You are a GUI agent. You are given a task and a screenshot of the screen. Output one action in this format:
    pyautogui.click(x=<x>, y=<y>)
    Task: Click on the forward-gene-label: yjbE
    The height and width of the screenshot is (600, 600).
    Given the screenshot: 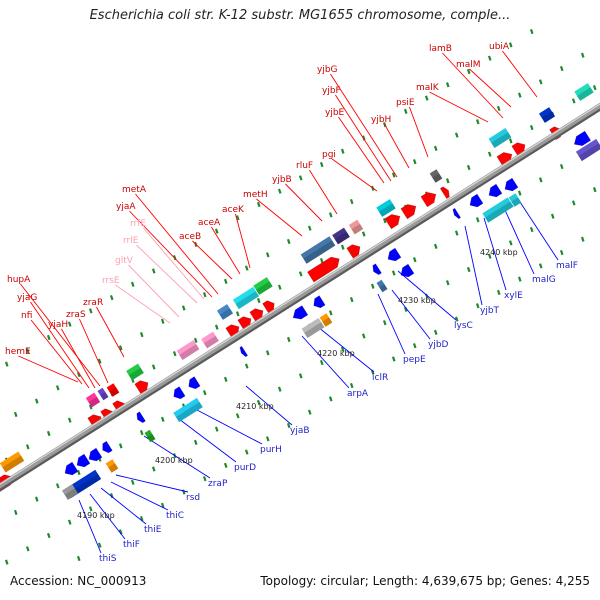 What is the action you would take?
    pyautogui.click(x=335, y=113)
    